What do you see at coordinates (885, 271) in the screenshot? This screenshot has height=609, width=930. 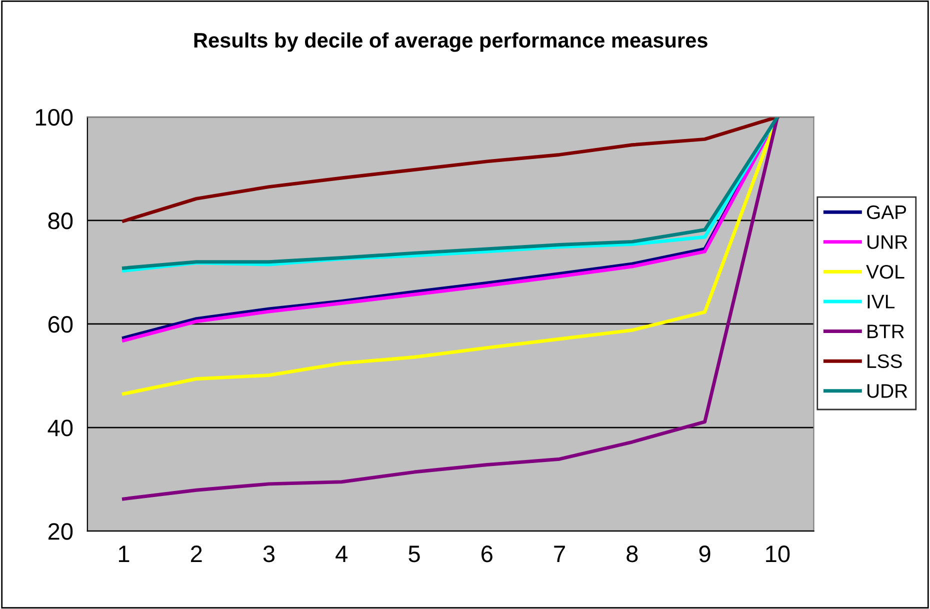 I see `legend-label: VOL` at bounding box center [885, 271].